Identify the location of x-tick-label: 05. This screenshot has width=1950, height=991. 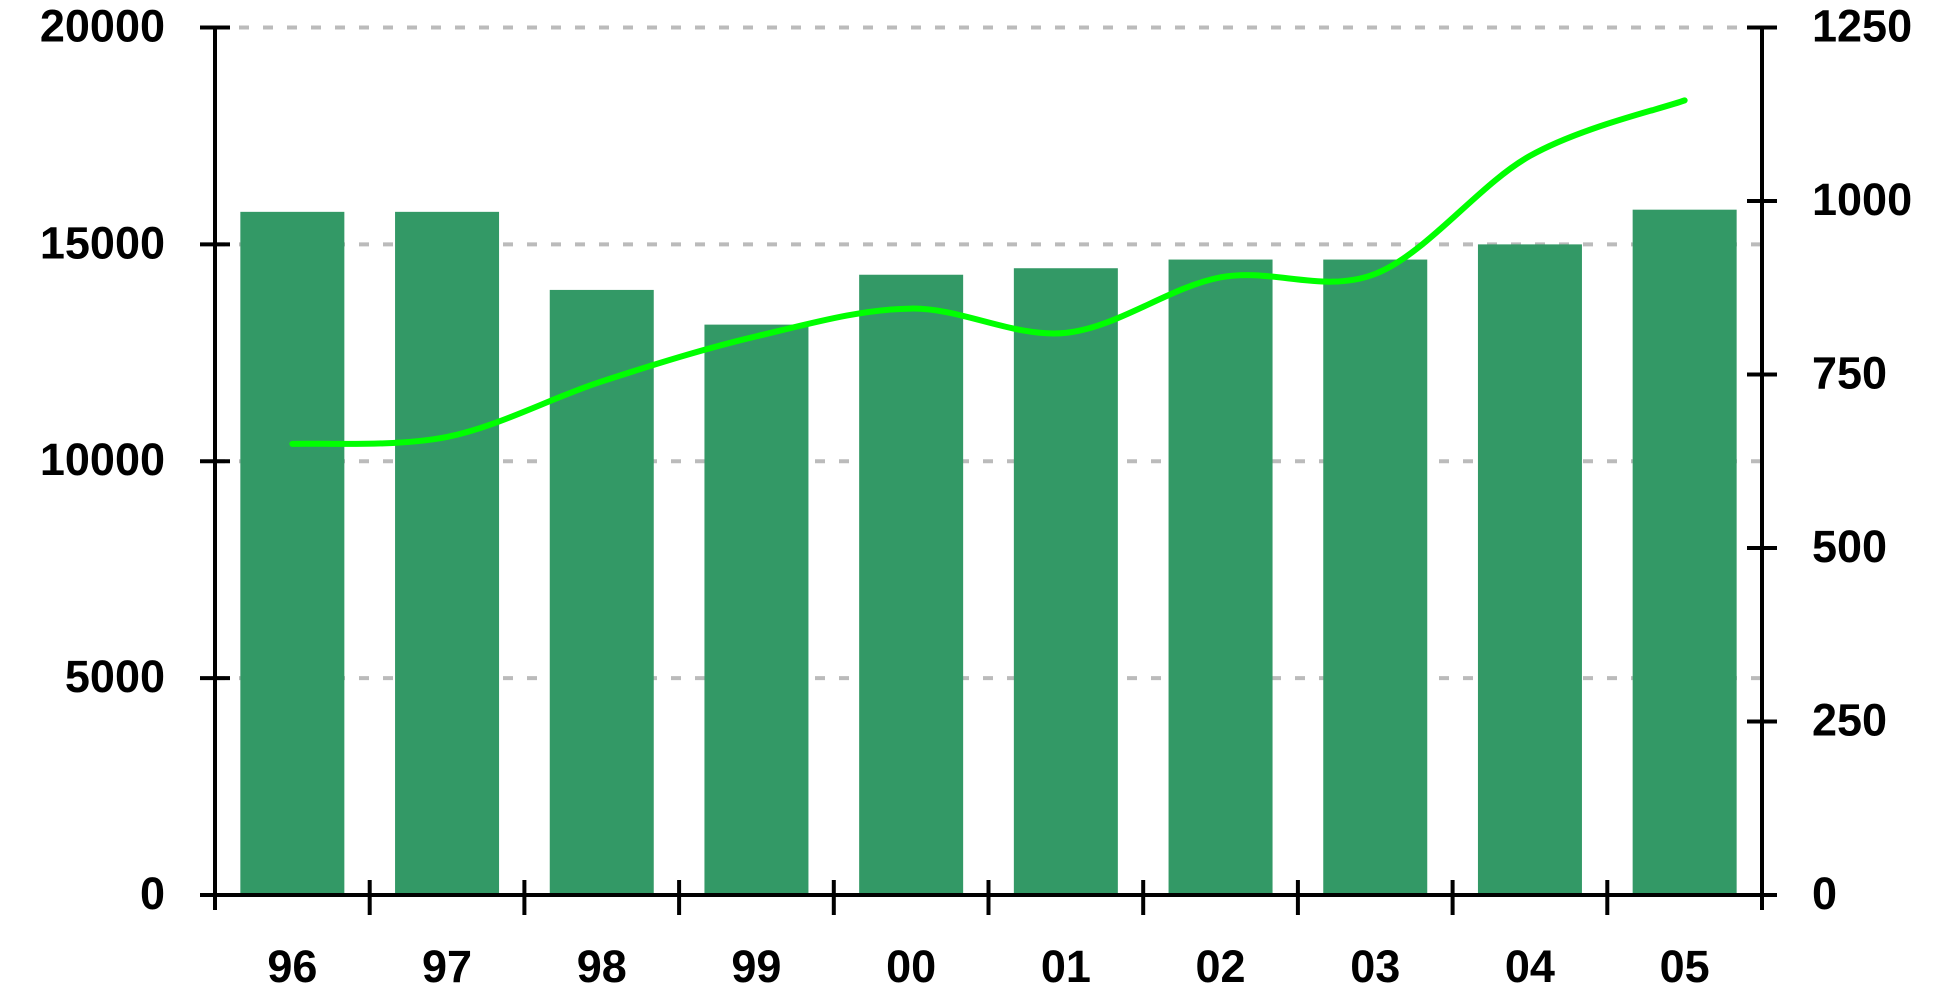
(1685, 966).